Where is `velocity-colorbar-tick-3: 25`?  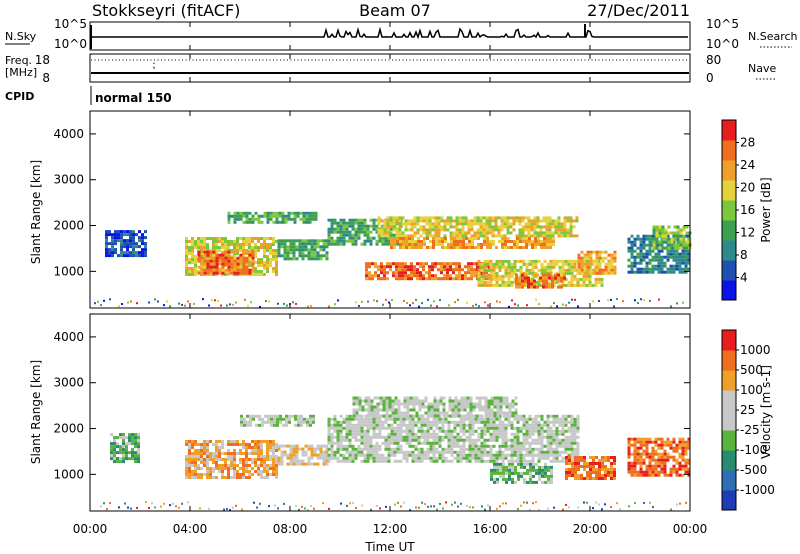
velocity-colorbar-tick-3: 25 is located at coordinates (747, 410).